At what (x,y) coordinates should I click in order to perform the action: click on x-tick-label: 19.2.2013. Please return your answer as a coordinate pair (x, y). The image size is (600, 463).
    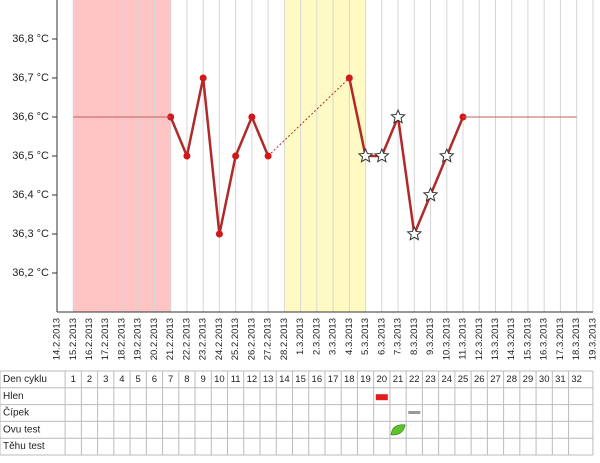
    Looking at the image, I should click on (138, 339).